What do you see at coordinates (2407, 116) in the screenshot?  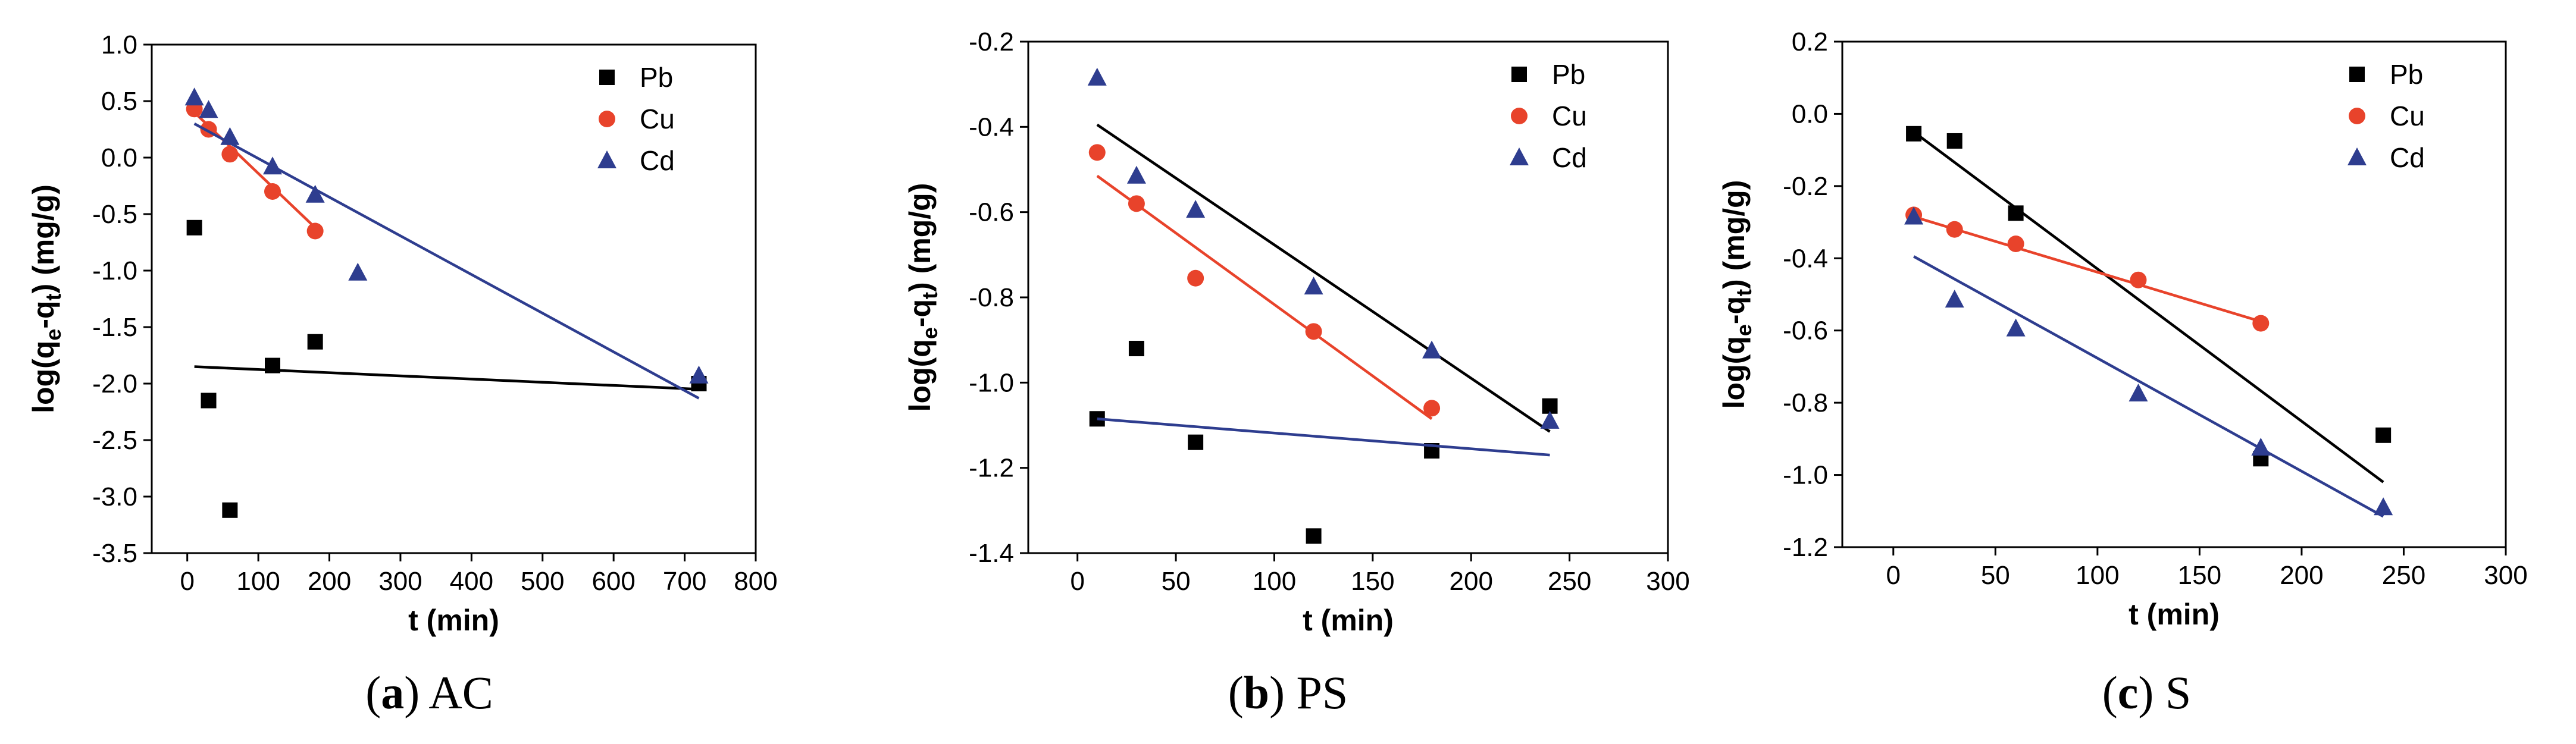 I see `legend-label-cu: Cu` at bounding box center [2407, 116].